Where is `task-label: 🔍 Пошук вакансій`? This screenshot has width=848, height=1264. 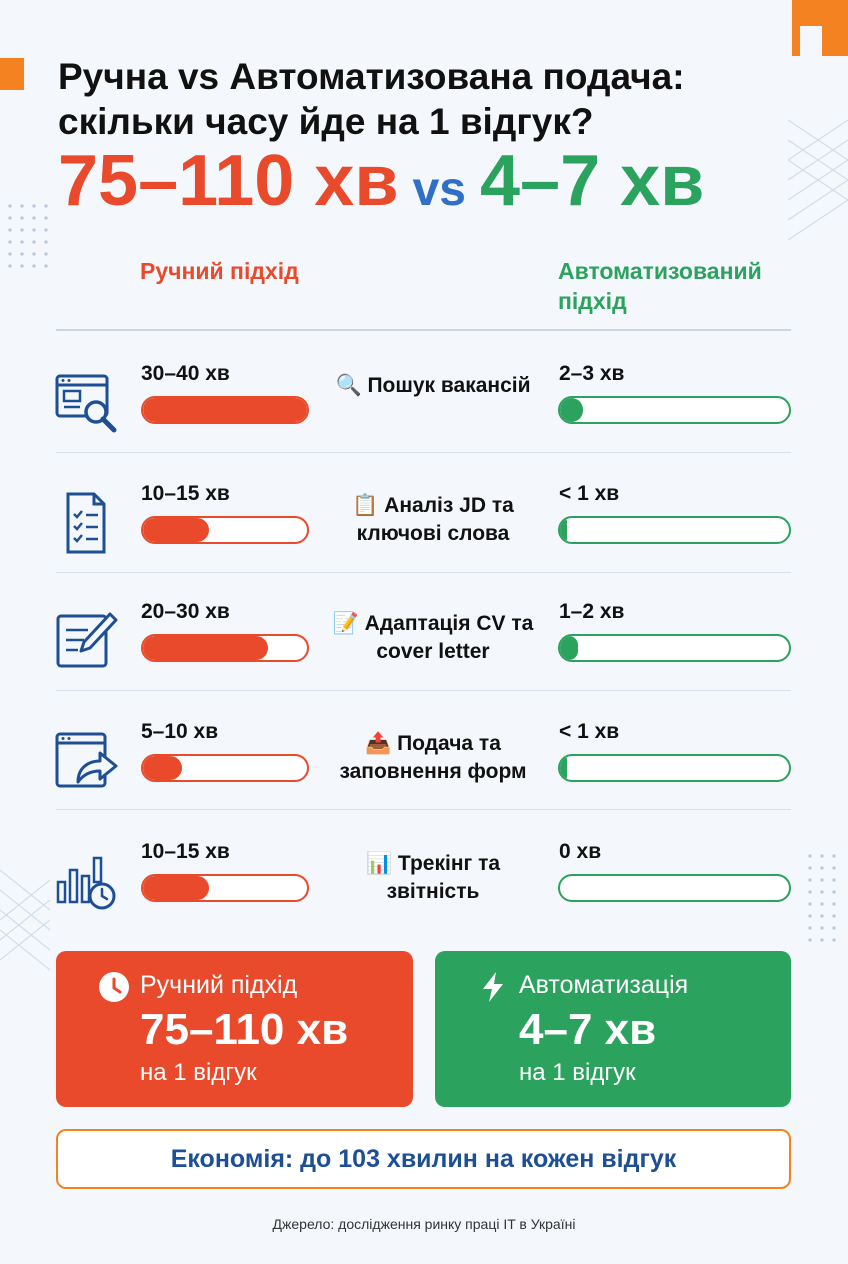
task-label: 🔍 Пошук вакансій is located at coordinates (433, 385).